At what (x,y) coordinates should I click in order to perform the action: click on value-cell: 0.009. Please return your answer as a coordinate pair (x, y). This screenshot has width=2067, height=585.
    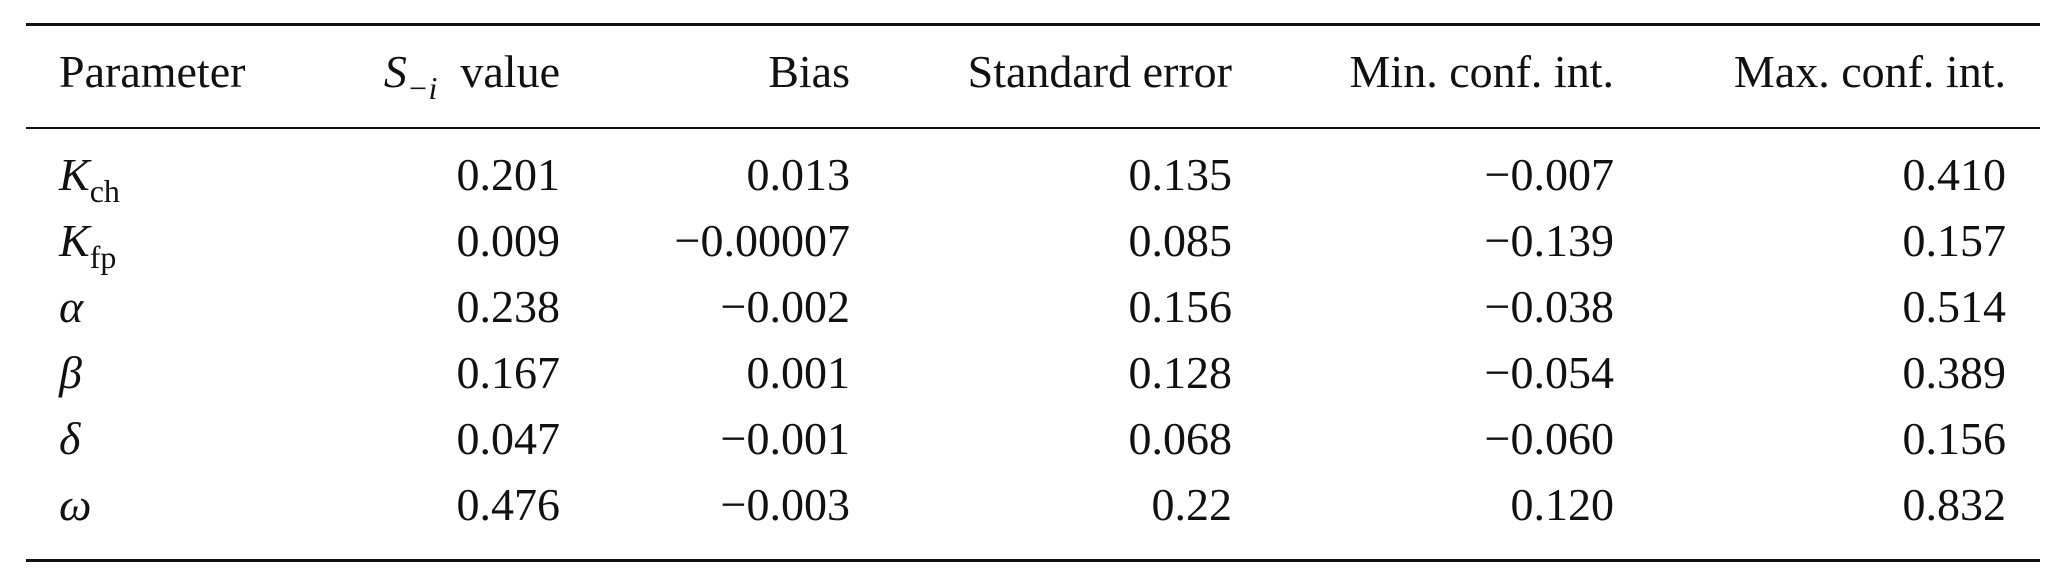
    Looking at the image, I should click on (509, 241).